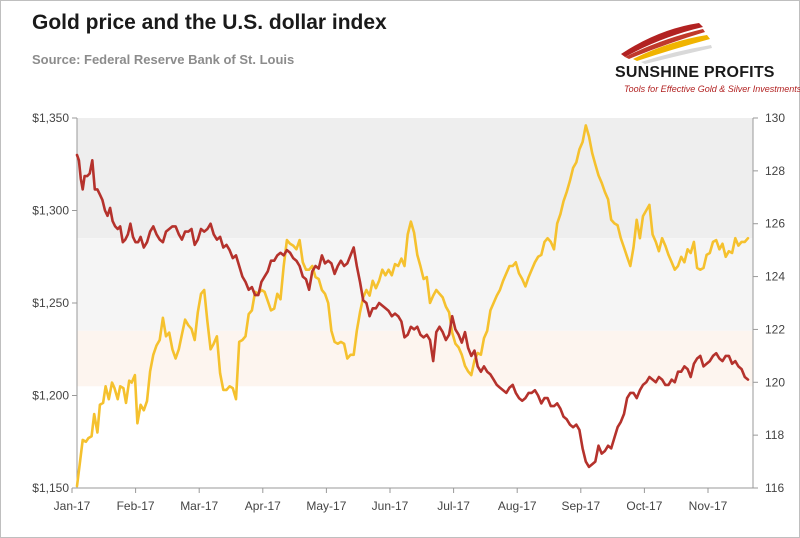 This screenshot has width=800, height=538. I want to click on y-right-tick-label: 118, so click(774, 435).